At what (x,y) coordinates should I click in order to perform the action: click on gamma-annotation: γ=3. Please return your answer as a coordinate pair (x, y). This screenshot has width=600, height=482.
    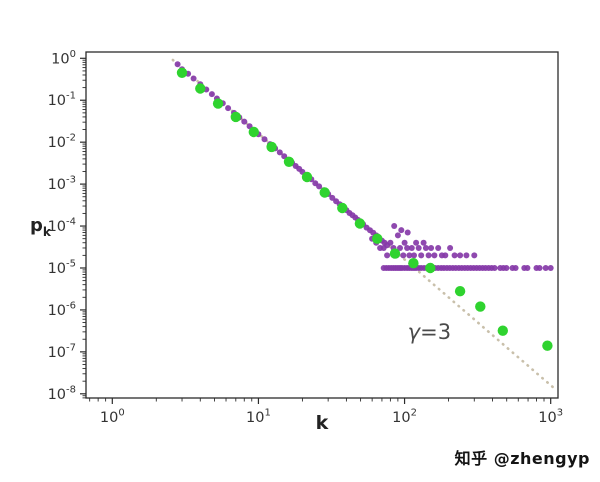
    Looking at the image, I should click on (429, 332).